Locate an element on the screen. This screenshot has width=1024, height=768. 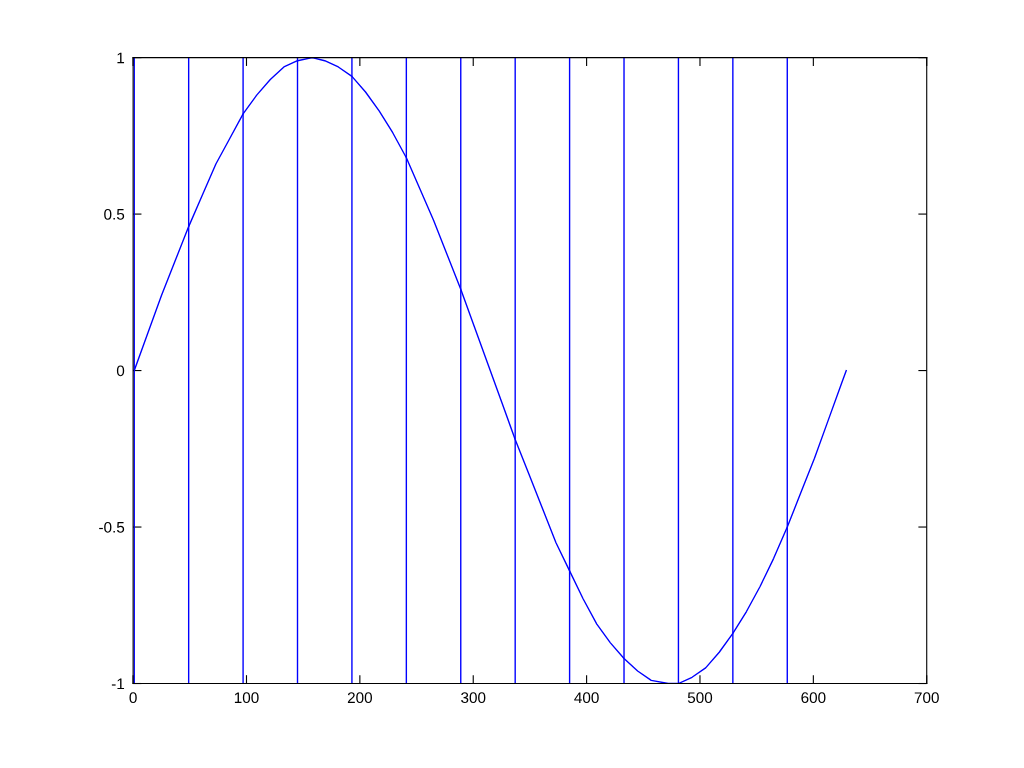
x-tick-label: 600 is located at coordinates (813, 698).